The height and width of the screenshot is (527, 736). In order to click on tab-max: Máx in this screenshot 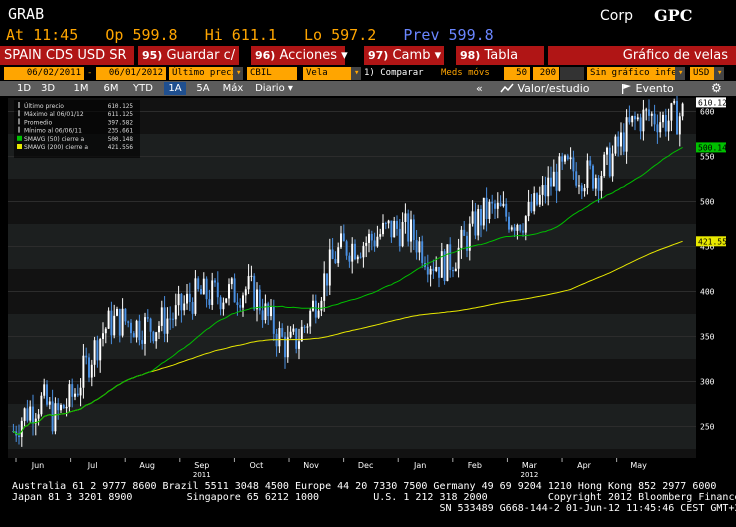, I will do `click(233, 88)`.